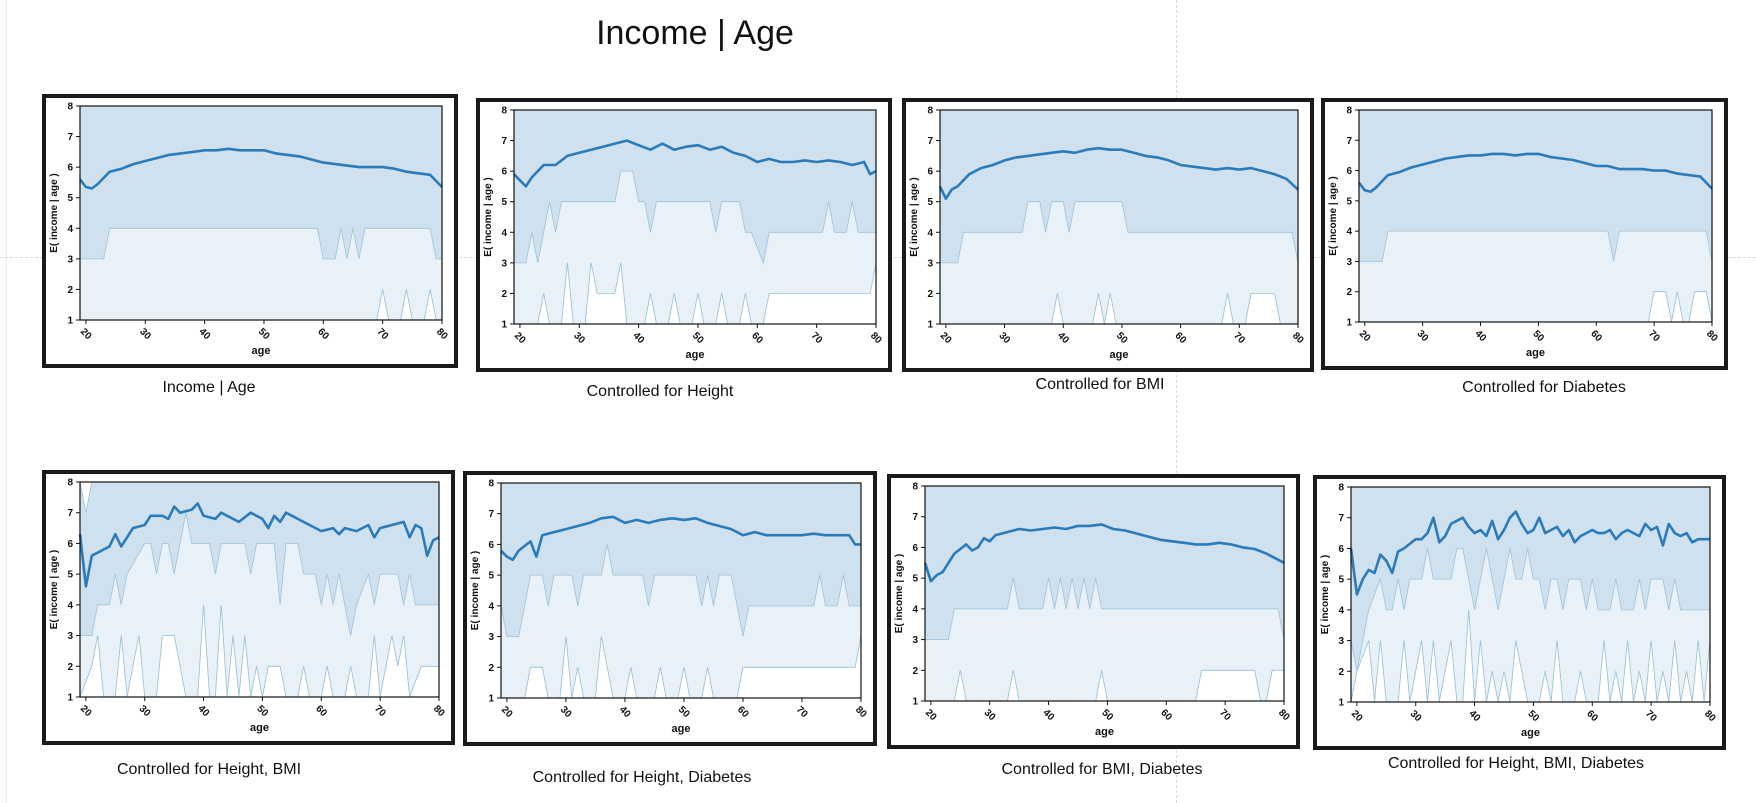 This screenshot has height=803, width=1756. Describe the element at coordinates (209, 769) in the screenshot. I see `caption-height-bmi: Controlled for Height, BMI` at that location.